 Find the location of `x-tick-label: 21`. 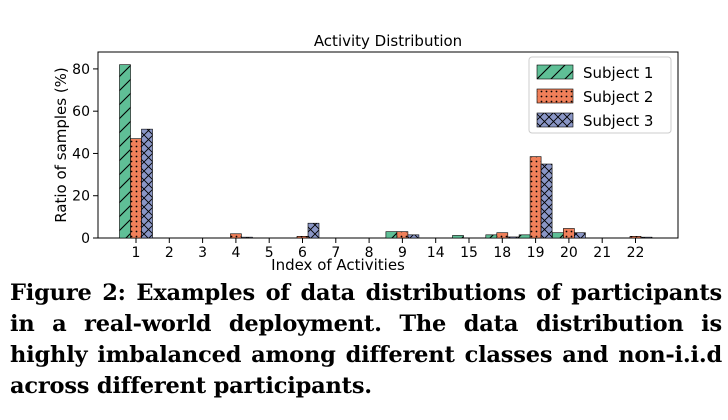

x-tick-label: 21 is located at coordinates (602, 253).